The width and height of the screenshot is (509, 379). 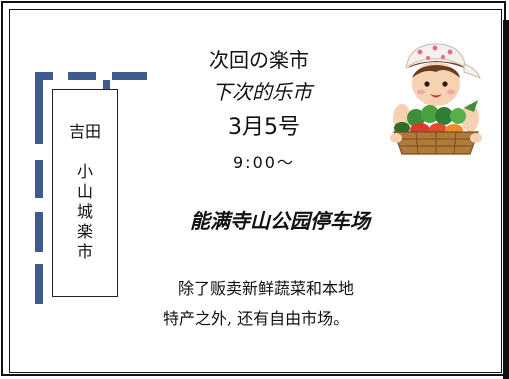 I want to click on description-line-1: 除了贩卖新鲜蔬菜和本地, so click(x=266, y=288).